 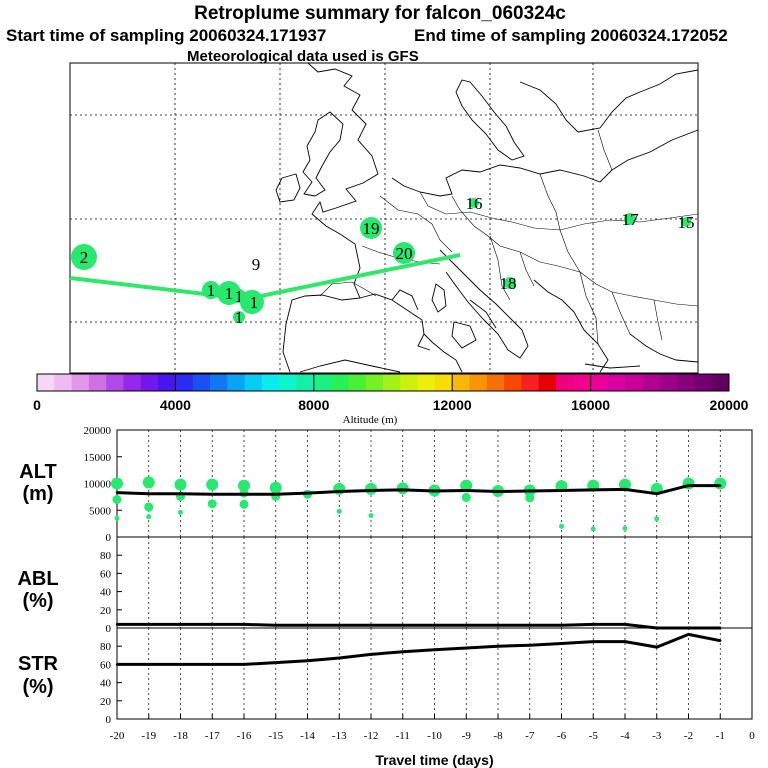 What do you see at coordinates (117, 736) in the screenshot?
I see `x-tick-label: -20` at bounding box center [117, 736].